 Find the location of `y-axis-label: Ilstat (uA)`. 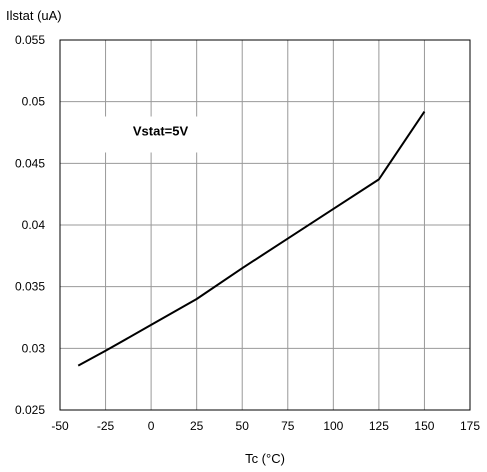

y-axis-label: Ilstat (uA) is located at coordinates (34, 15).